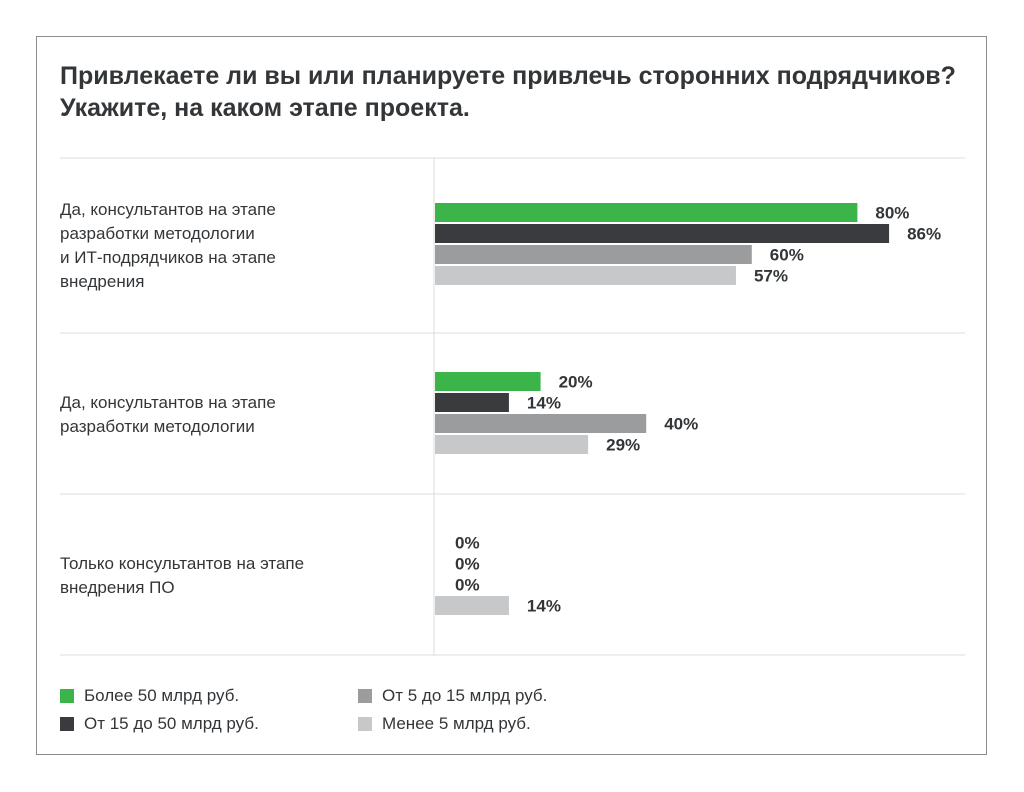  What do you see at coordinates (681, 424) in the screenshot?
I see `data-label: 40%` at bounding box center [681, 424].